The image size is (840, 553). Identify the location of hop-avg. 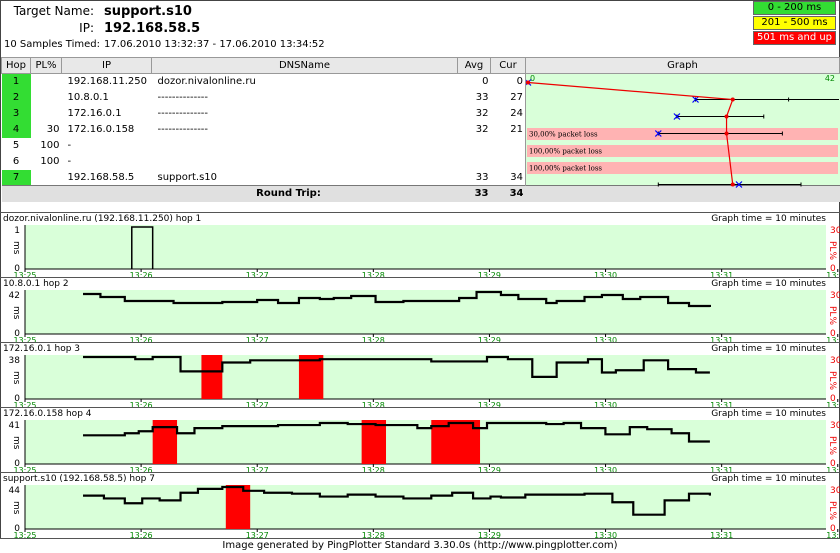
(474, 146).